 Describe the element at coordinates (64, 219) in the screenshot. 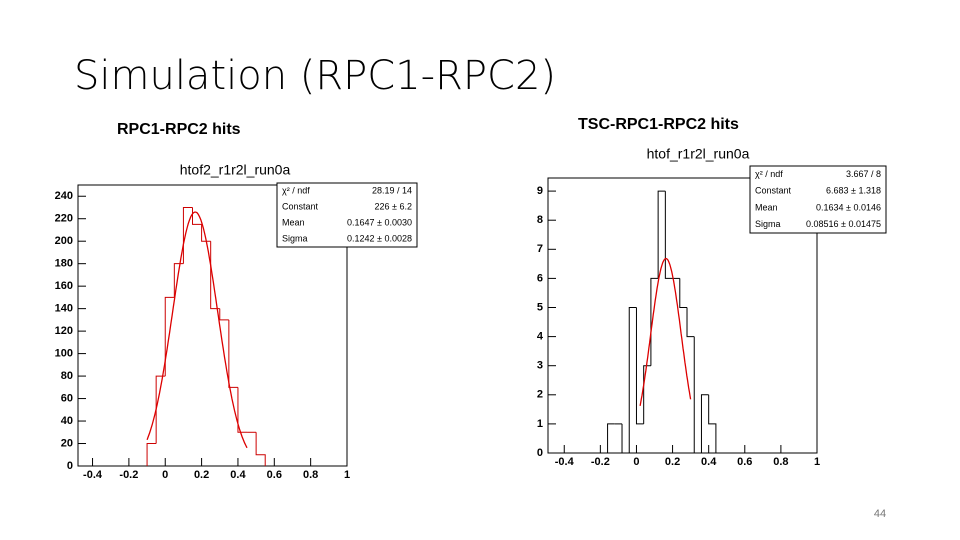

I see `y-tick-label: 220` at that location.